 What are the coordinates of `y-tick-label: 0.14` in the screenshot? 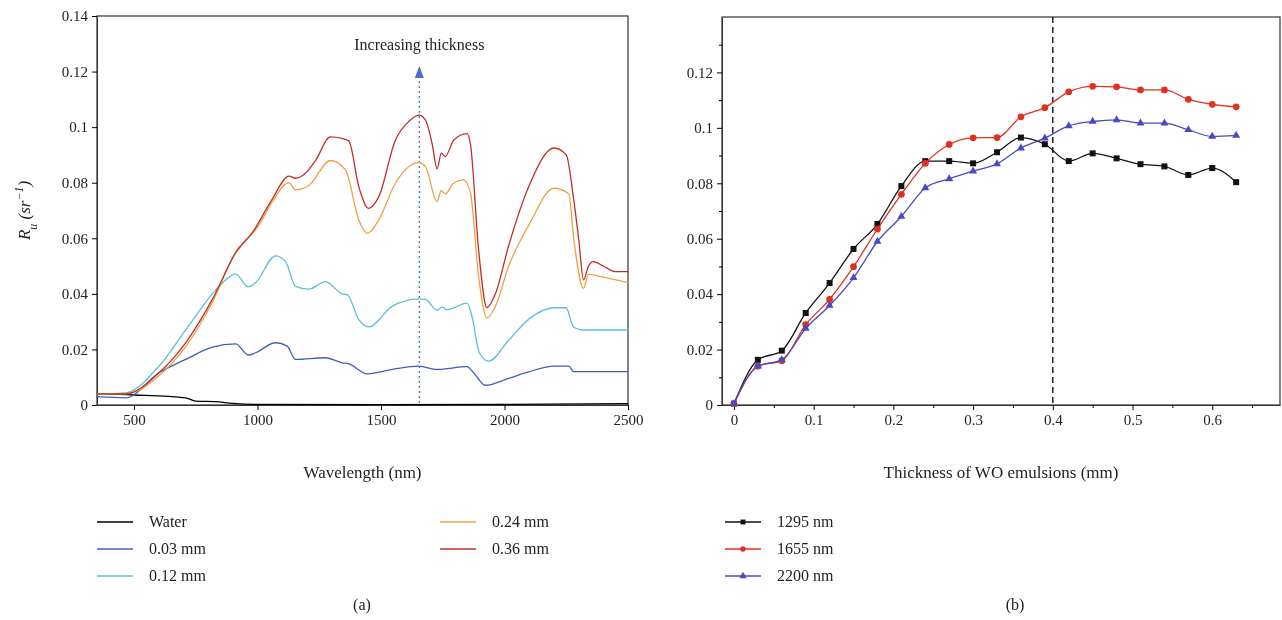 It's located at (75, 16).